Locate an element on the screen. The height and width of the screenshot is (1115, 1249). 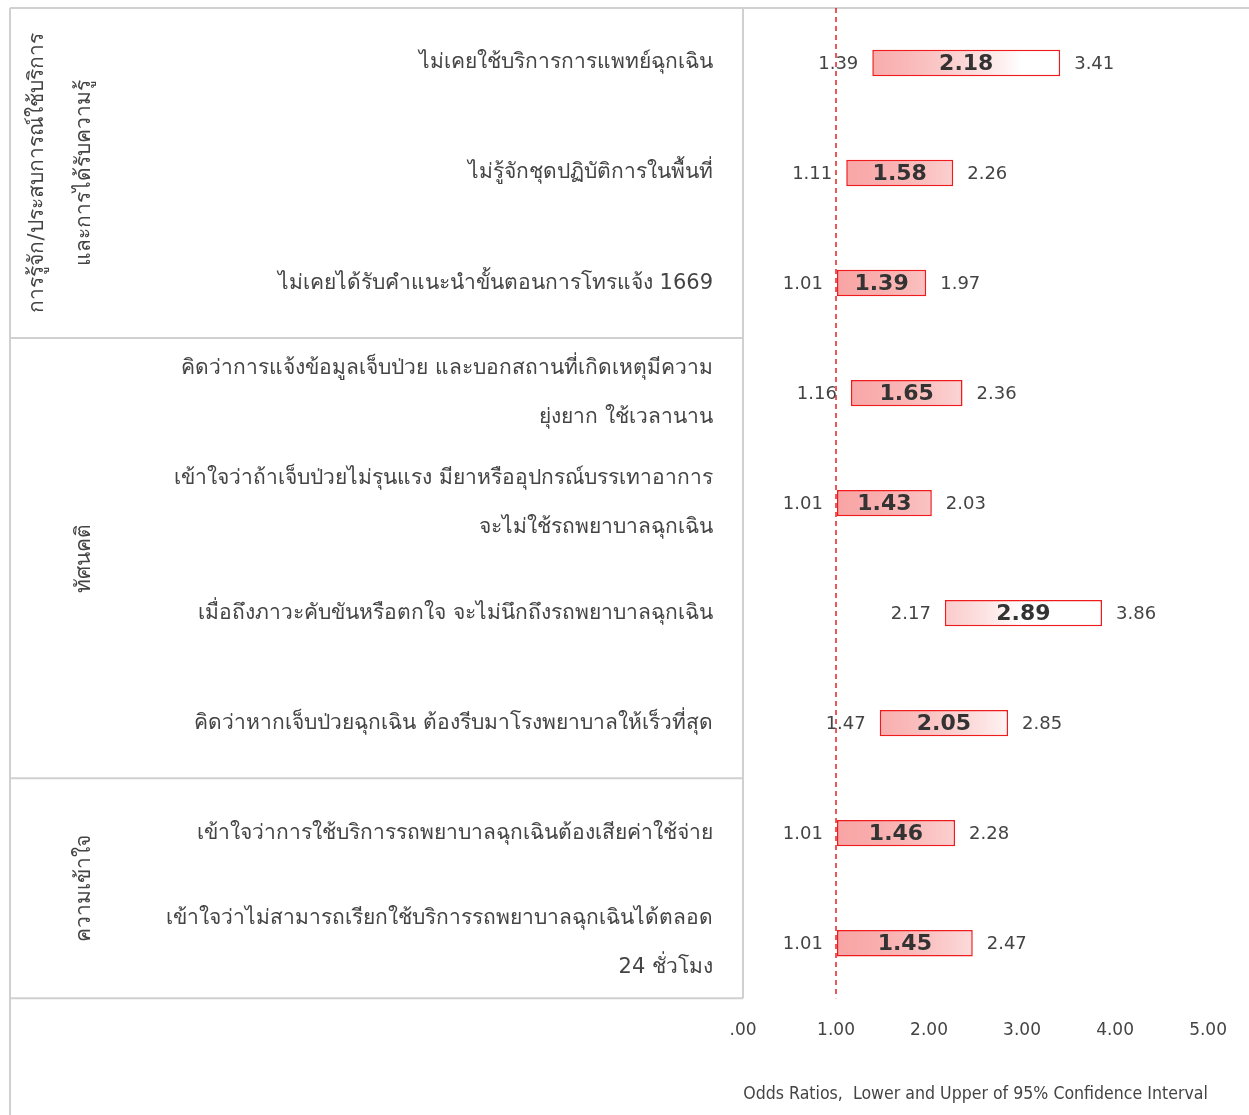
annotation: 1.46 is located at coordinates (896, 832).